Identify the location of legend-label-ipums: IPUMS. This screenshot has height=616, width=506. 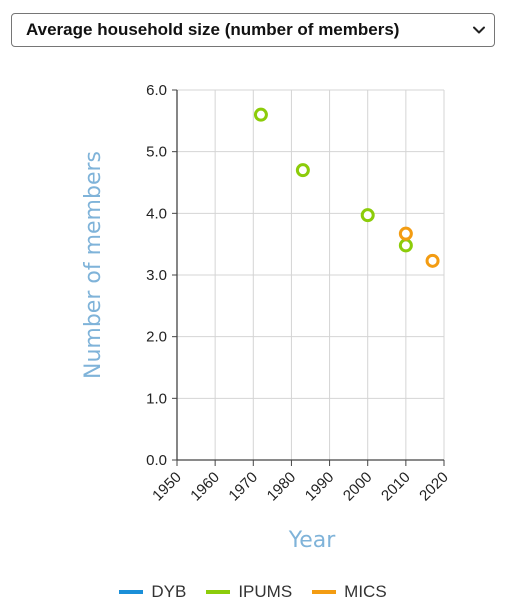
(265, 591).